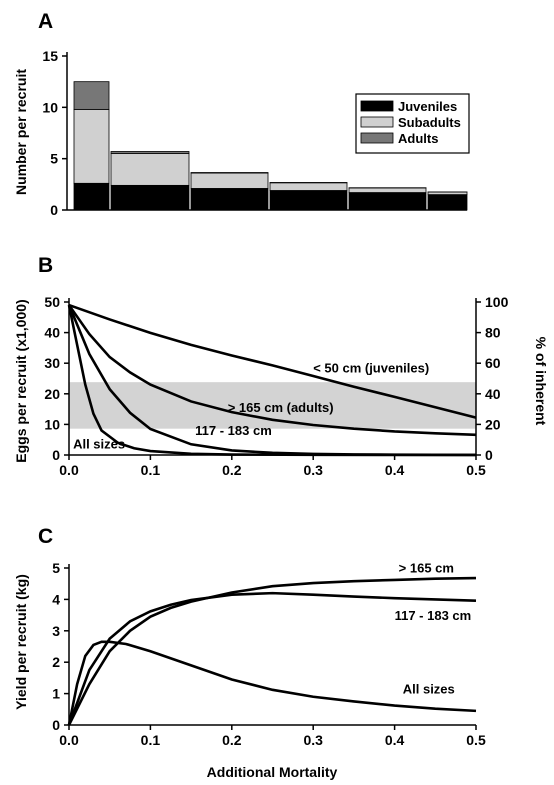  What do you see at coordinates (56, 568) in the screenshot?
I see `panel-c-y-tick-label: 5` at bounding box center [56, 568].